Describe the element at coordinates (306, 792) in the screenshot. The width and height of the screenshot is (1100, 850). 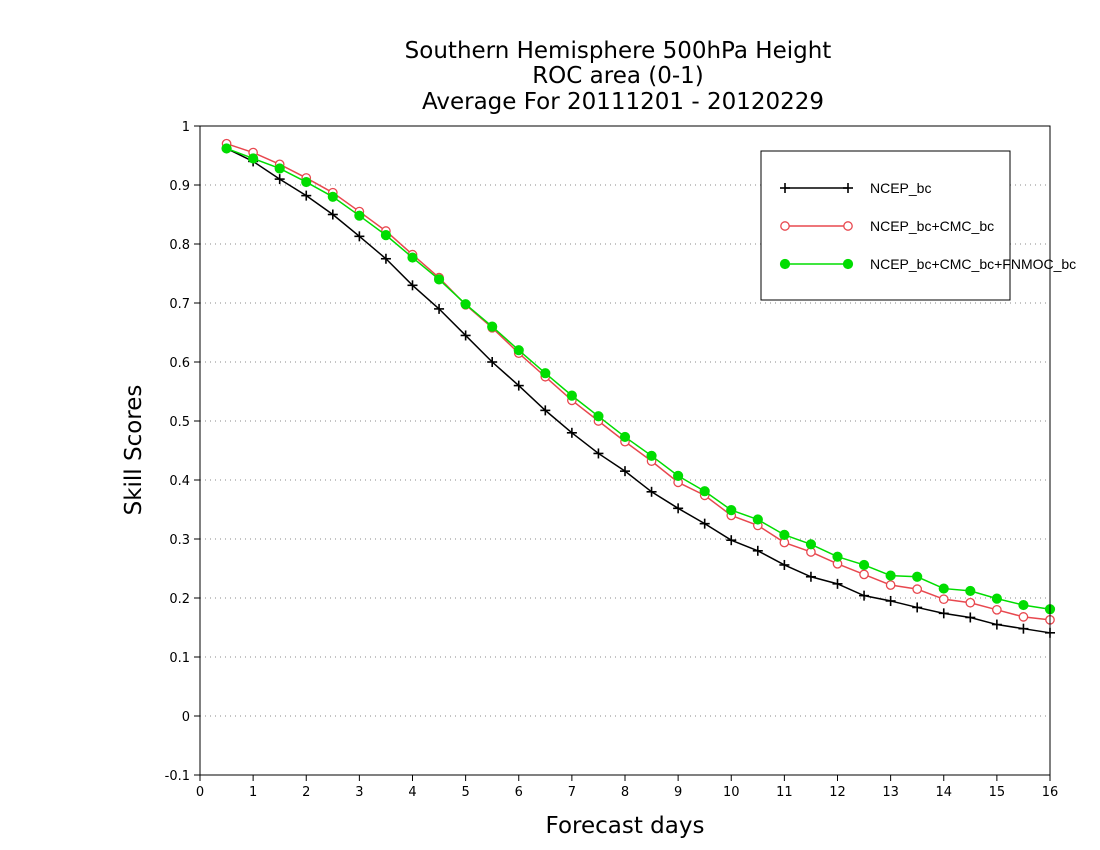
I see `x-tick-label: 2` at that location.